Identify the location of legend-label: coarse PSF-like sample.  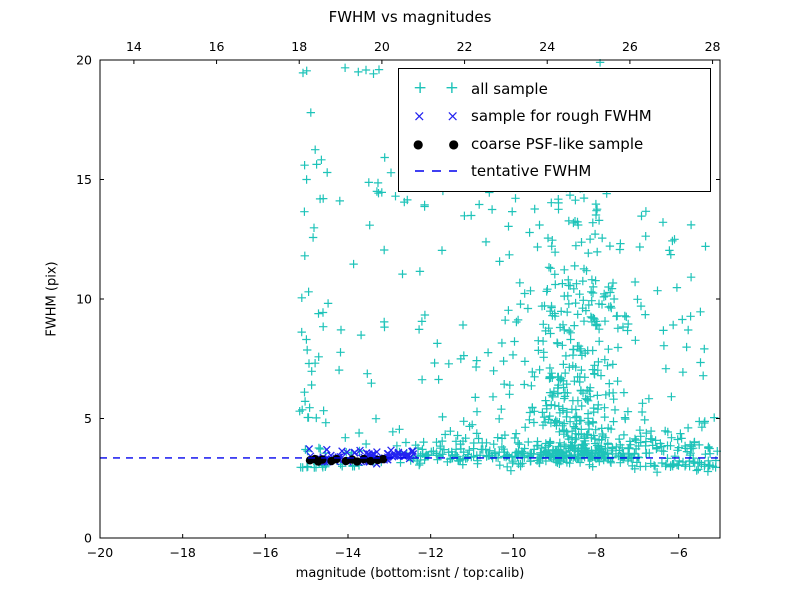
(557, 143).